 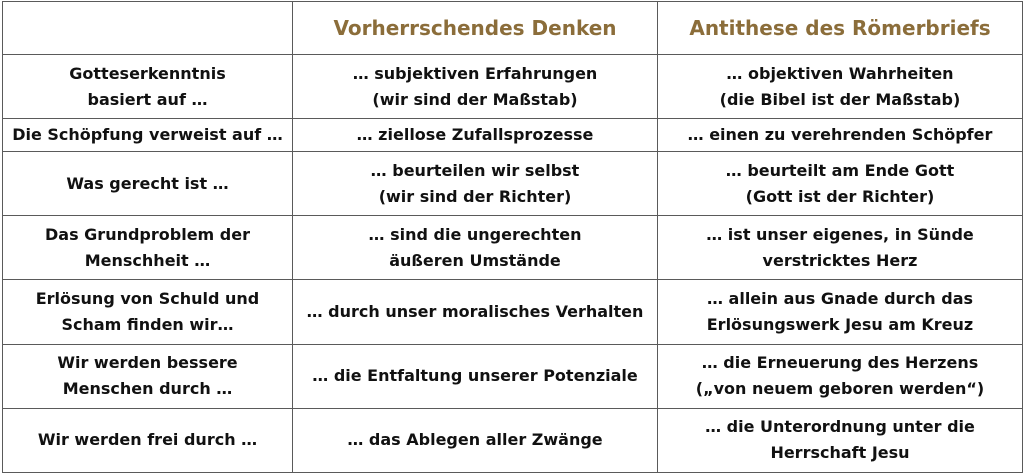 I want to click on prevailing-cell: … durch unser moralisches Verhalten, so click(x=475, y=312).